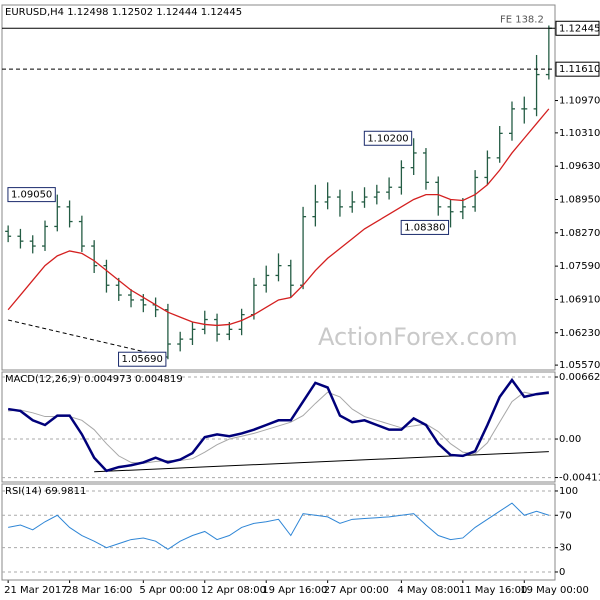 Image resolution: width=600 pixels, height=600 pixels. What do you see at coordinates (579, 200) in the screenshot?
I see `y-tick-label: 1.08950` at bounding box center [579, 200].